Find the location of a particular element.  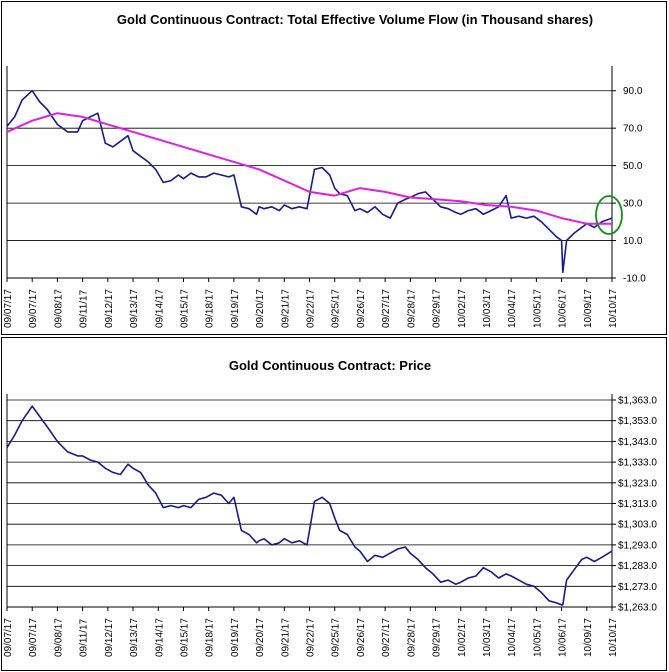

volume-flow-x-tick-label: 09/20/17 is located at coordinates (260, 308).